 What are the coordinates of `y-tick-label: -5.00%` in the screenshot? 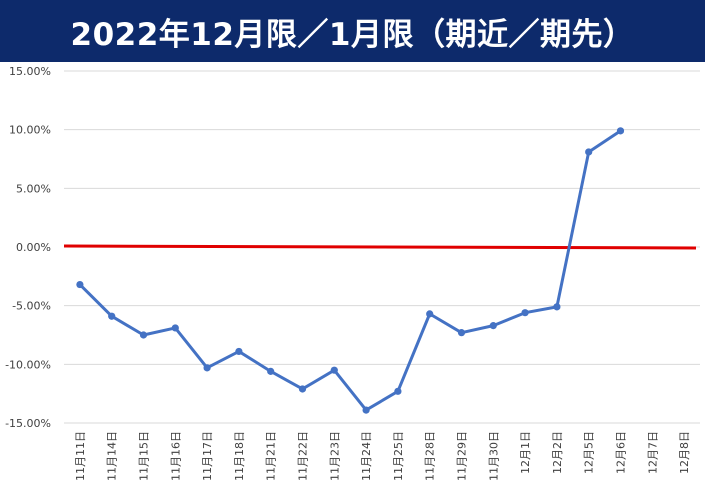 It's located at (31, 306).